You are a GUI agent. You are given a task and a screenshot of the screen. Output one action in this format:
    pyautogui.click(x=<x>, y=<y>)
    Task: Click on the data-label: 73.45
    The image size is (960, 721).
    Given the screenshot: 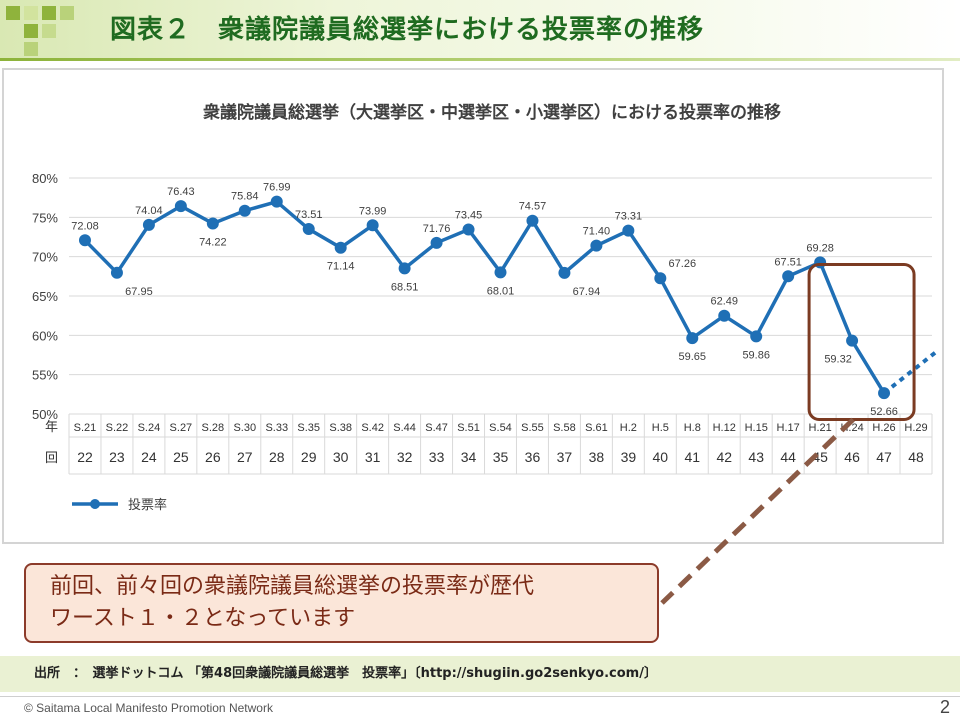 What is the action you would take?
    pyautogui.click(x=469, y=216)
    